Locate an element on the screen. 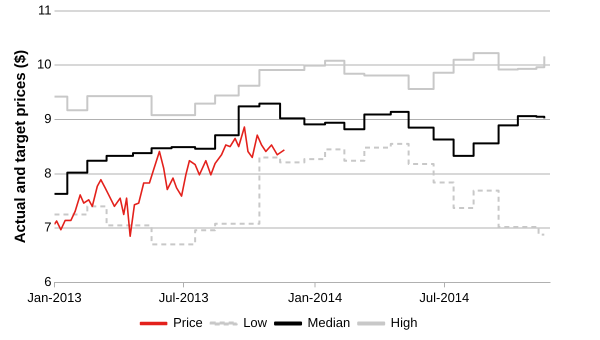 This screenshot has height=340, width=600. y-tick-label: 7 is located at coordinates (48, 227).